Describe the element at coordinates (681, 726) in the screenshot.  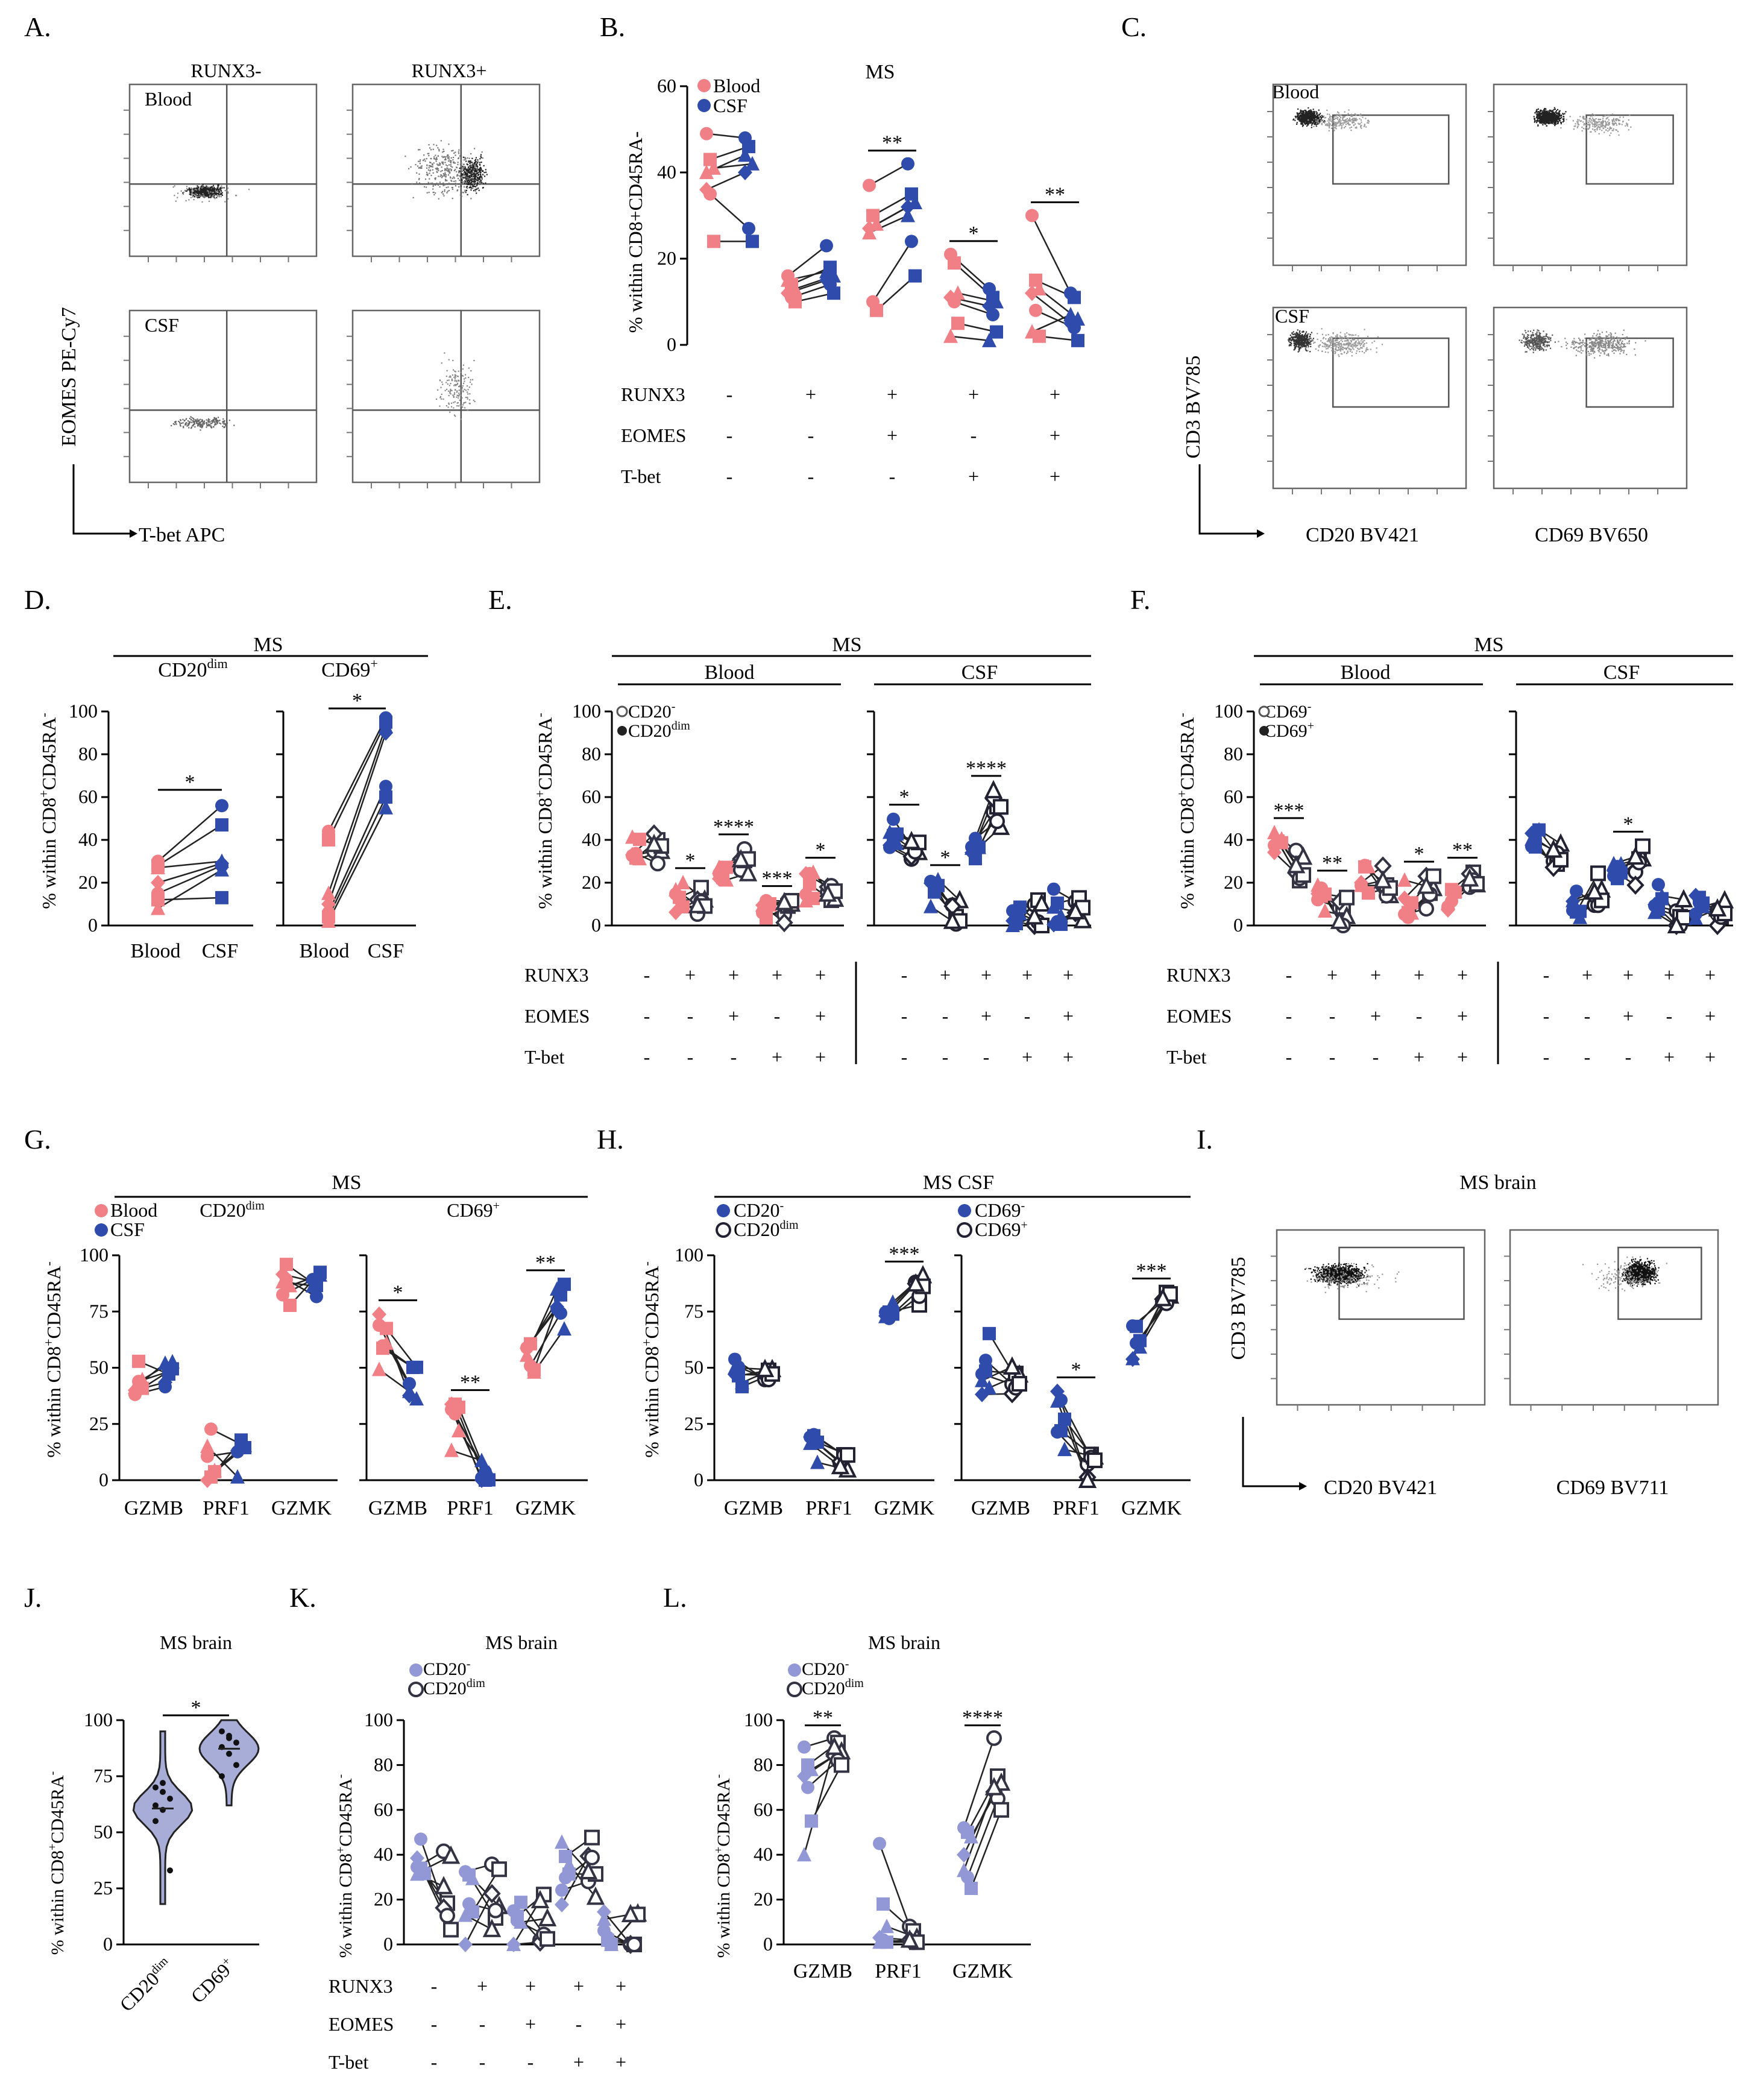
I see `e-leg-b-sup: dim` at that location.